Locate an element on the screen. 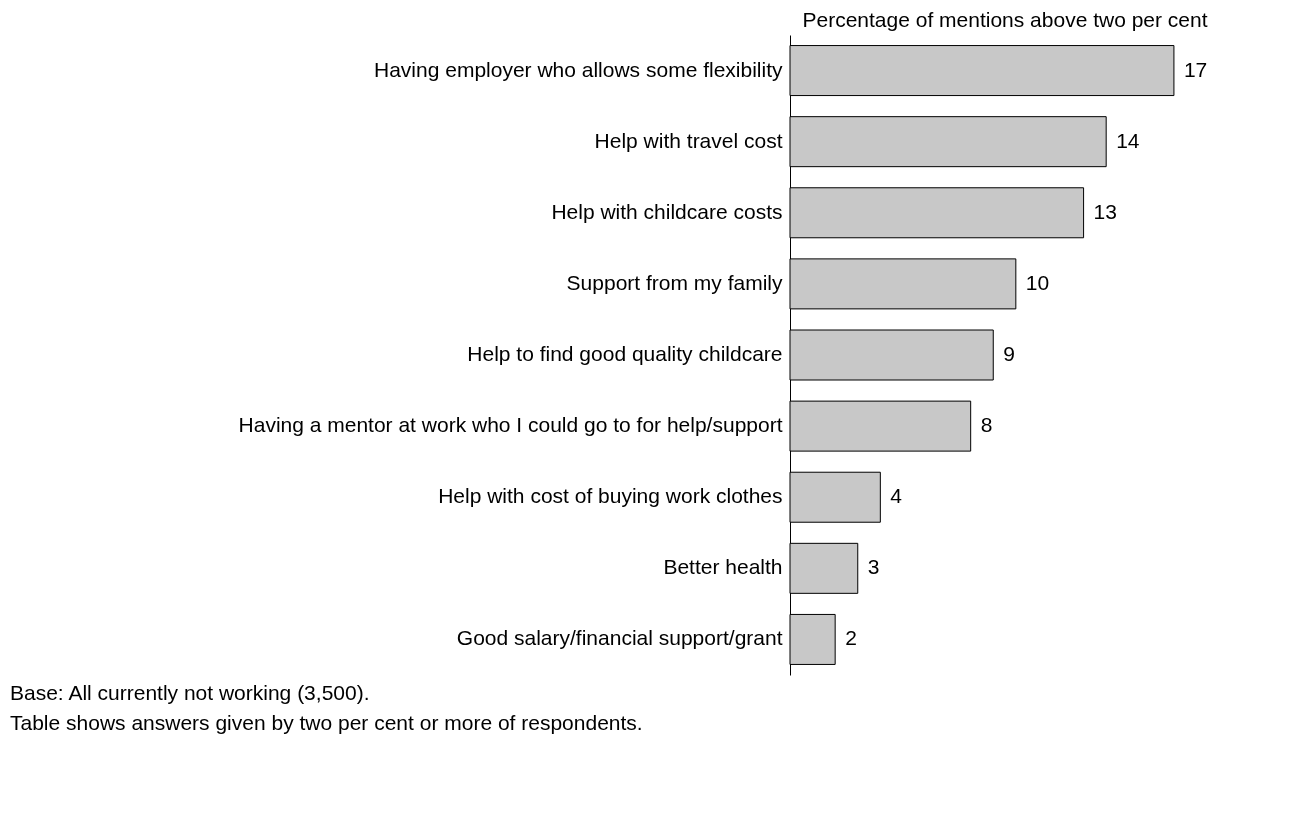  data-label: 10 is located at coordinates (1037, 282).